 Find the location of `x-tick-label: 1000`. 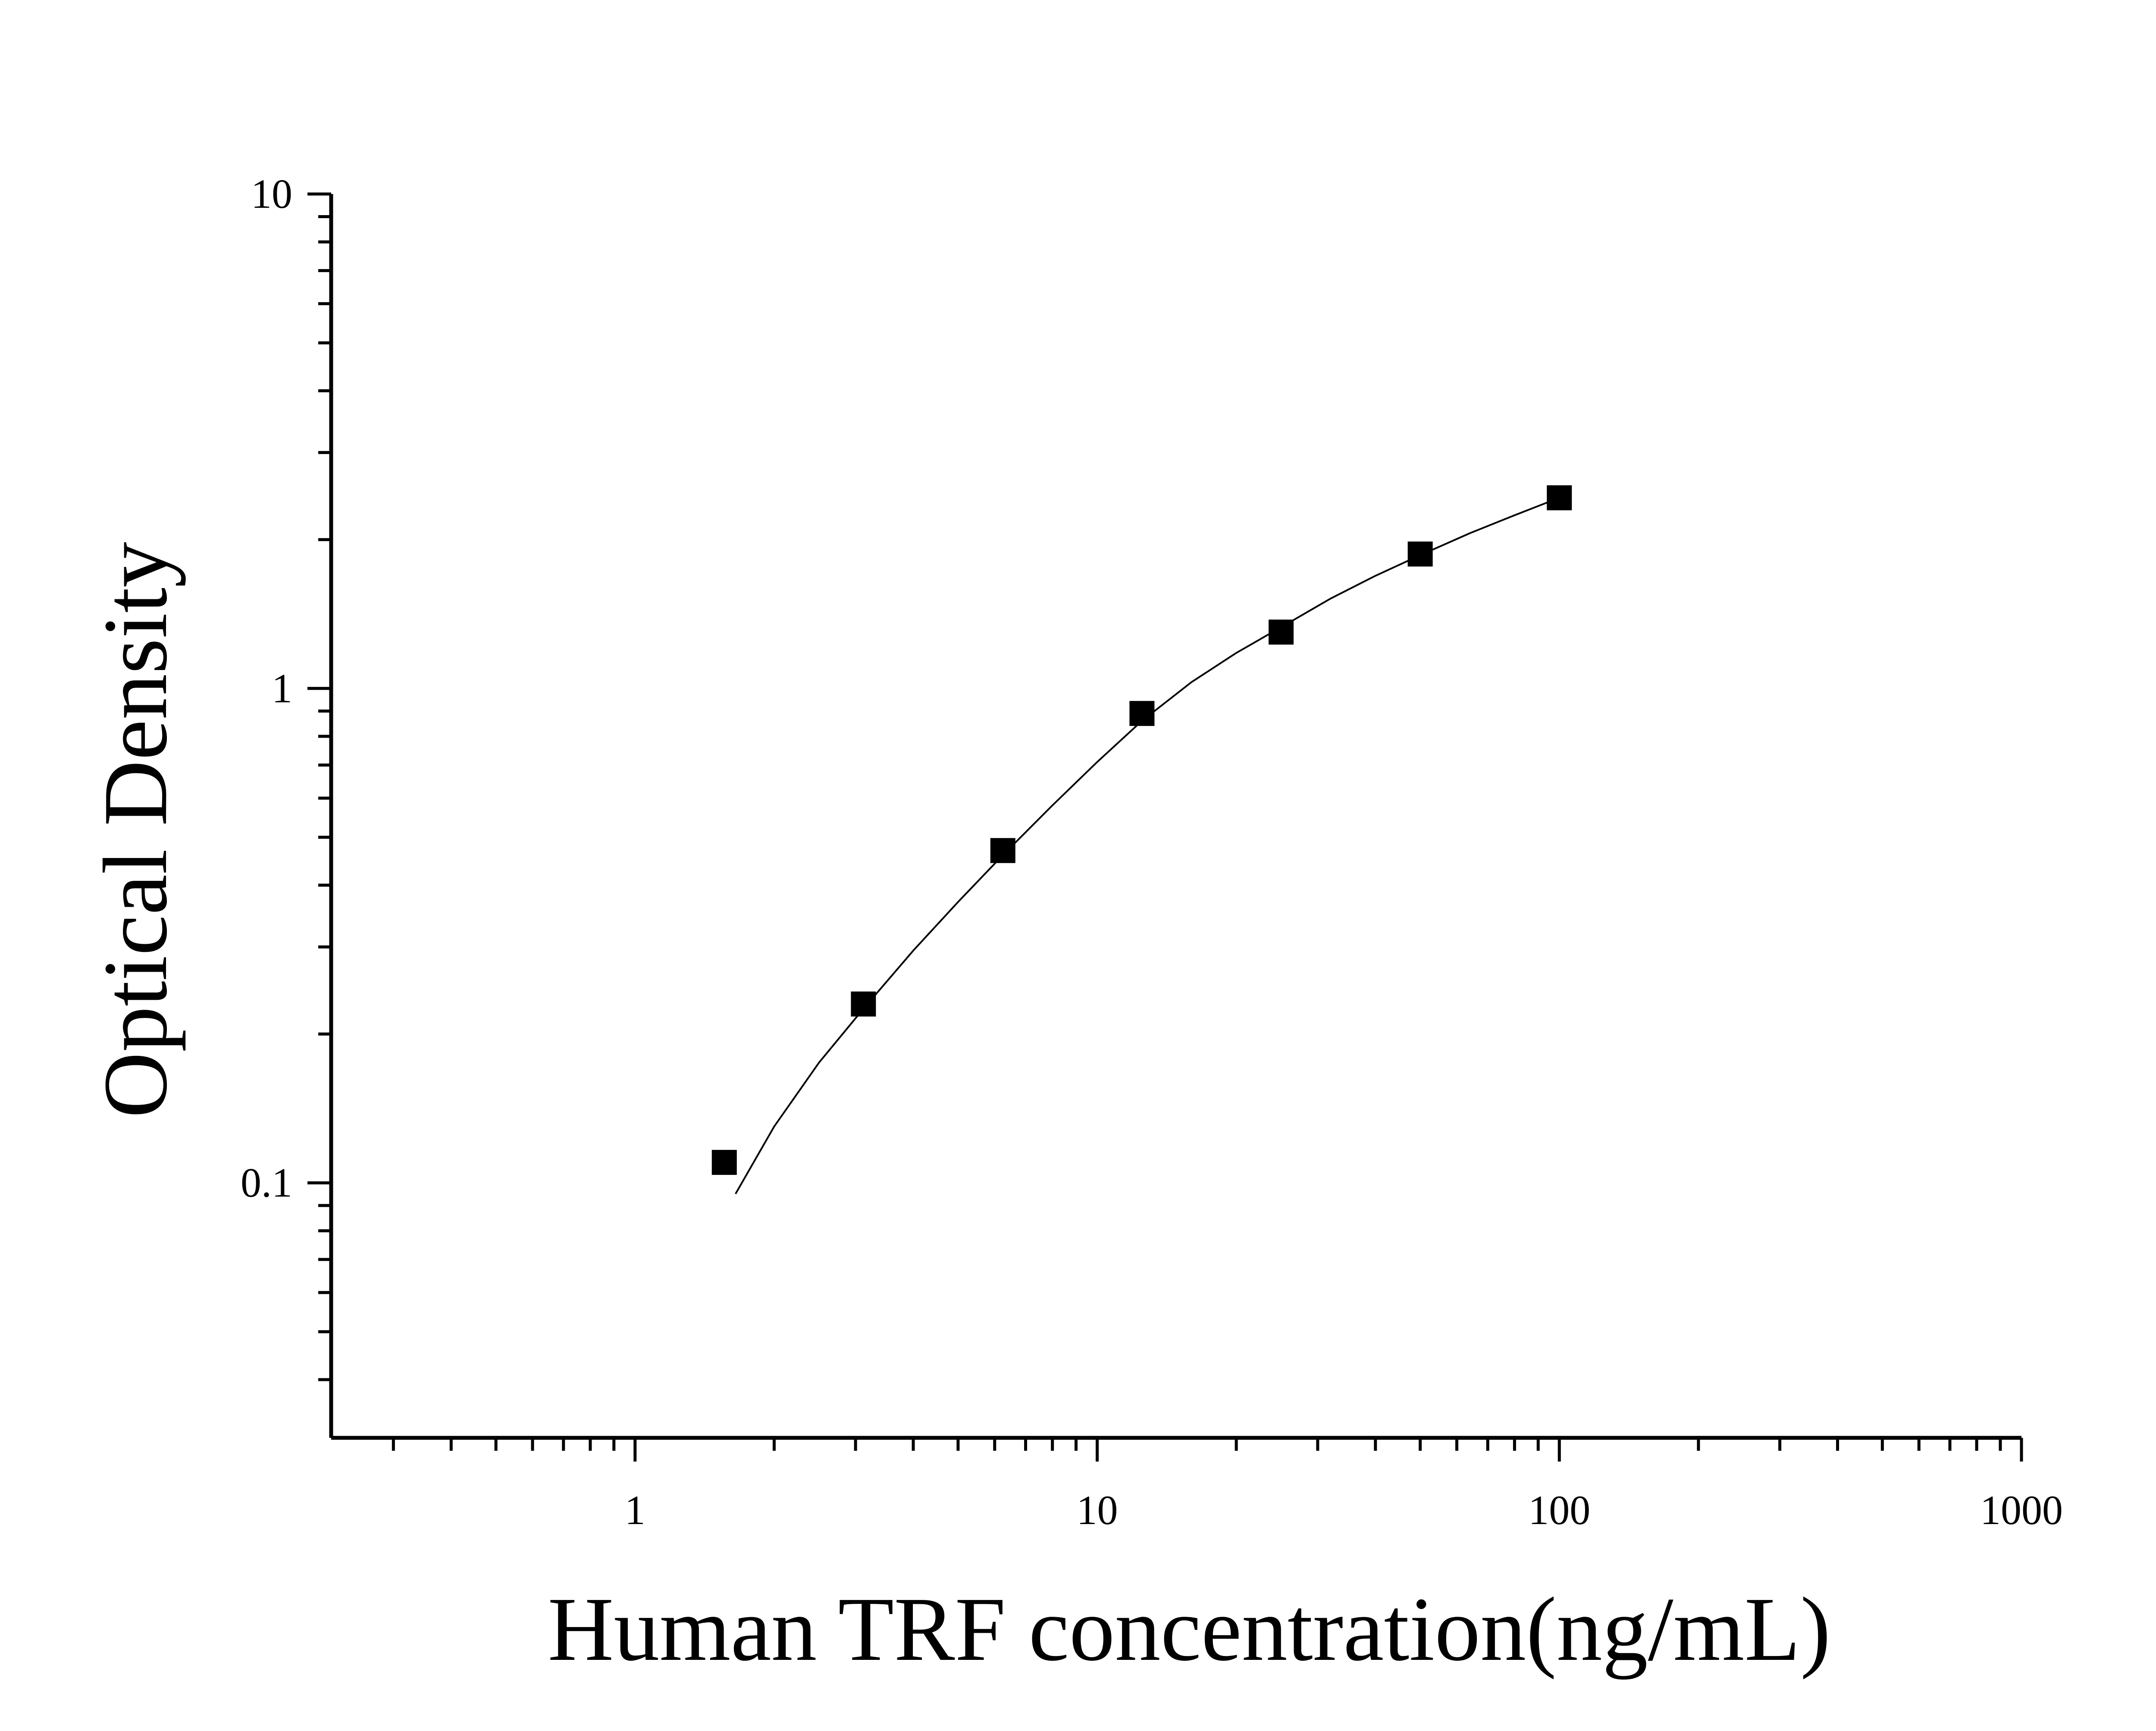

x-tick-label: 1000 is located at coordinates (2021, 1510).